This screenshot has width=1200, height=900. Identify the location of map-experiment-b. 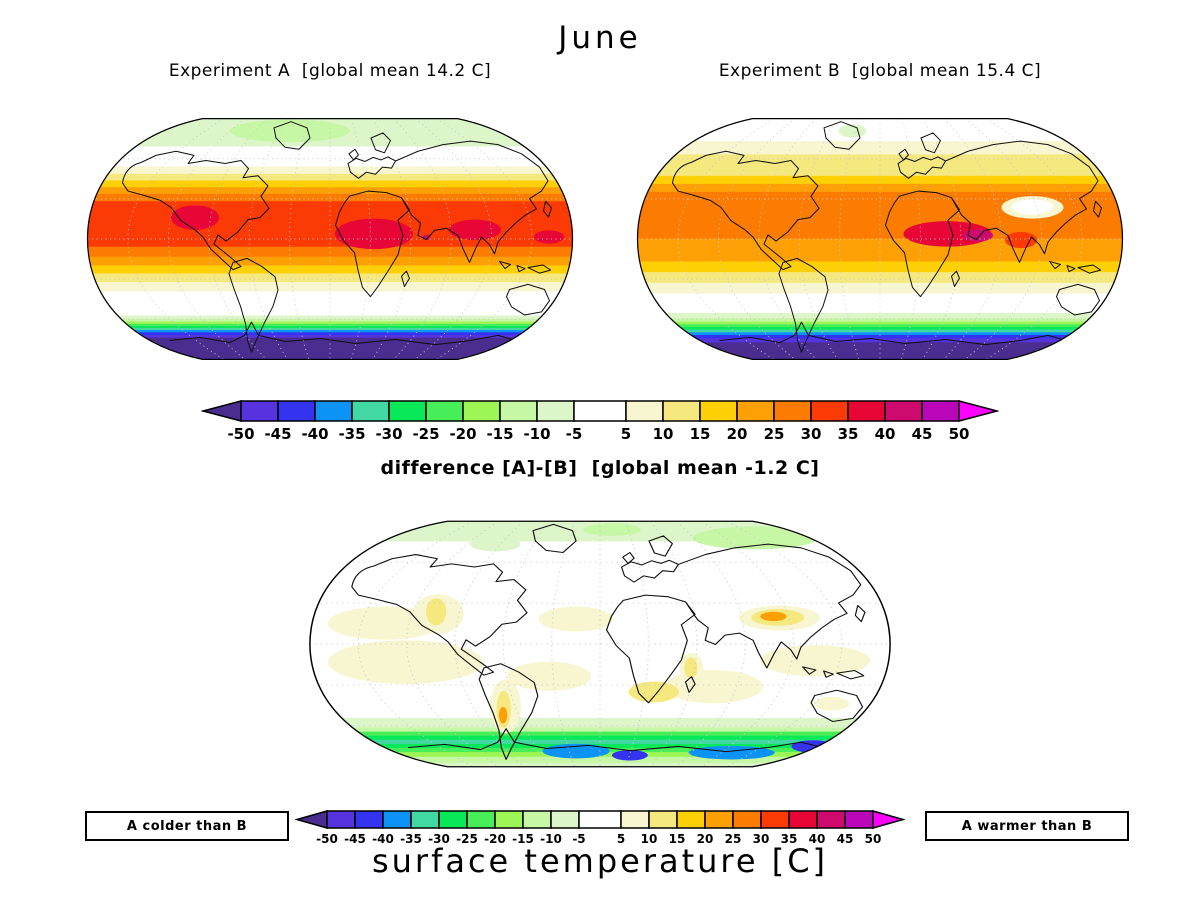
(880, 239).